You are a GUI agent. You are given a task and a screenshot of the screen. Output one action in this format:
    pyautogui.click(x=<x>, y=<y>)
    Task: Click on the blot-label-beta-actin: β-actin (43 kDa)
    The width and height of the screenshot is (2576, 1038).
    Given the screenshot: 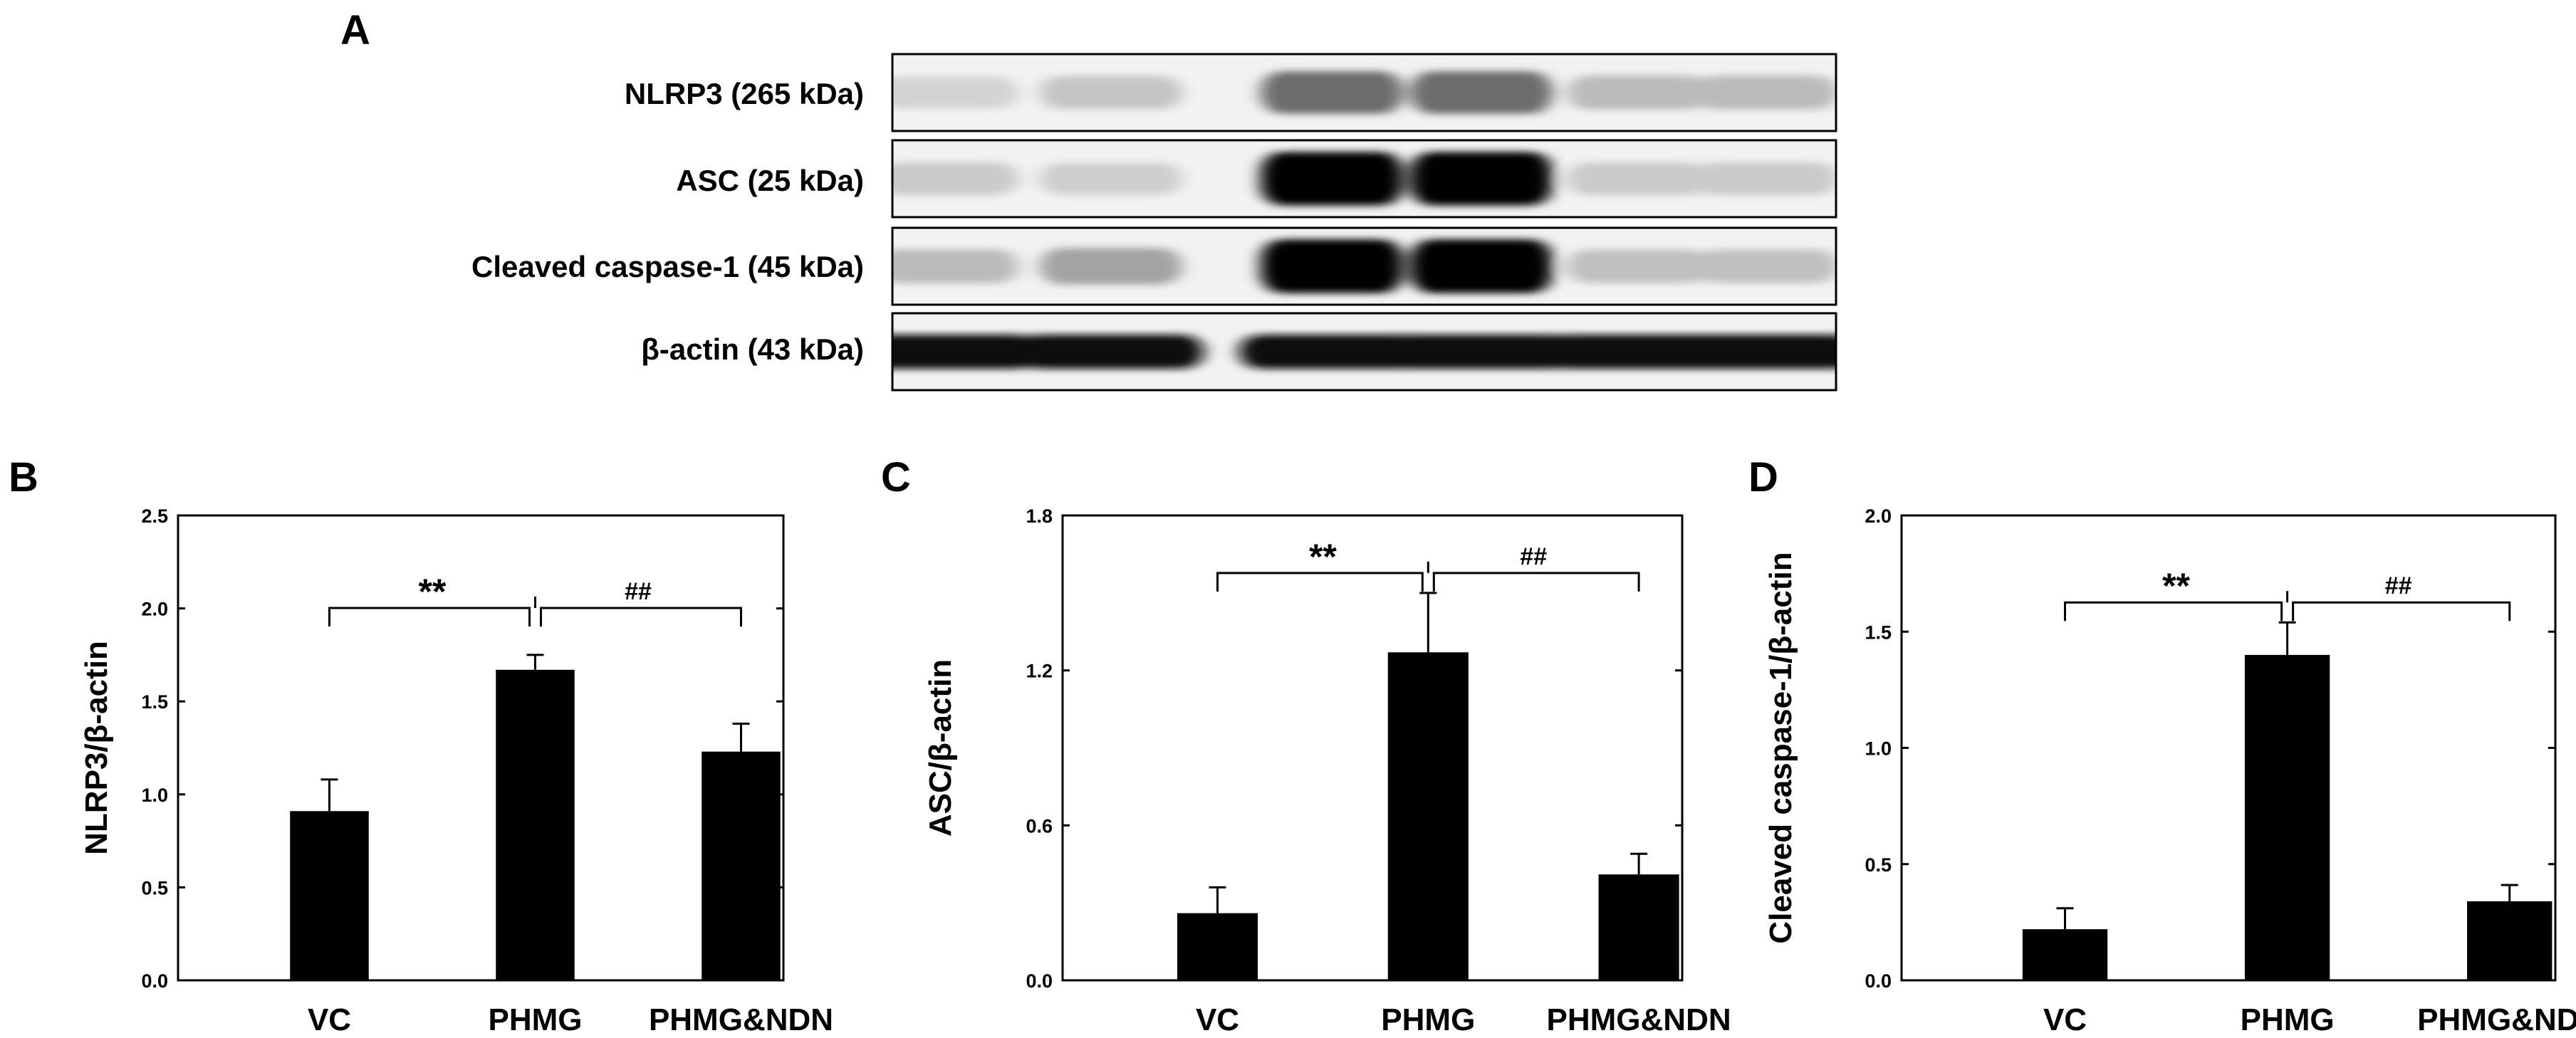 What is the action you would take?
    pyautogui.click(x=752, y=349)
    